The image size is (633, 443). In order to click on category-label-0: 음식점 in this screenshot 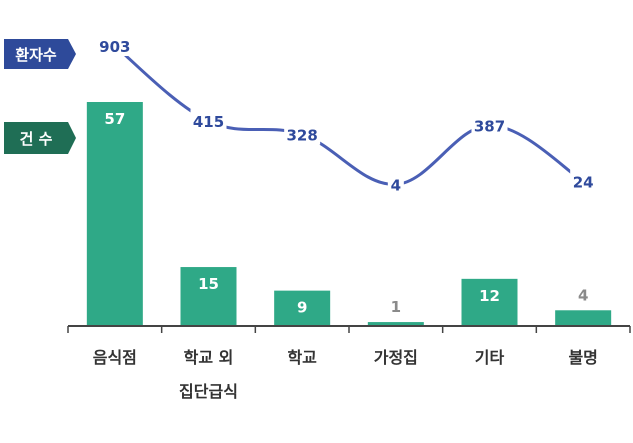, I will do `click(115, 357)`.